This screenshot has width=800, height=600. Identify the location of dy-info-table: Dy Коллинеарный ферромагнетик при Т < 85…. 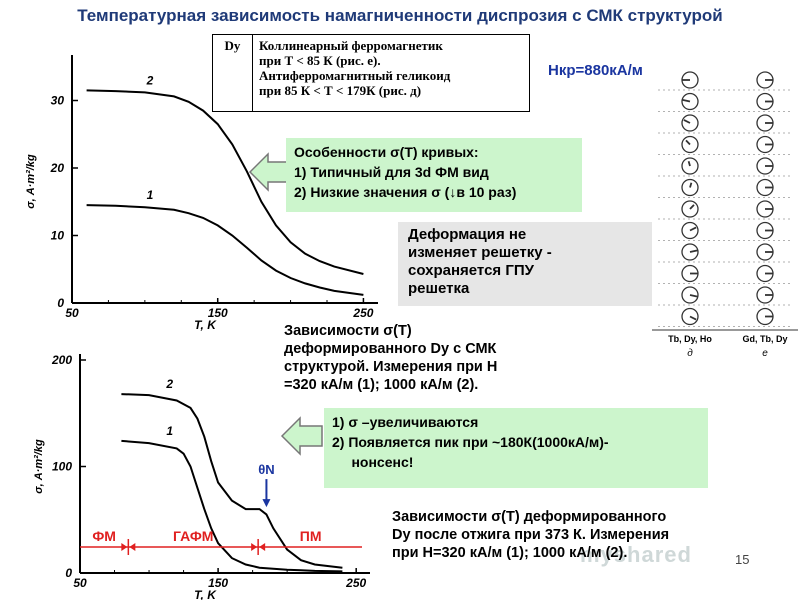
(371, 73).